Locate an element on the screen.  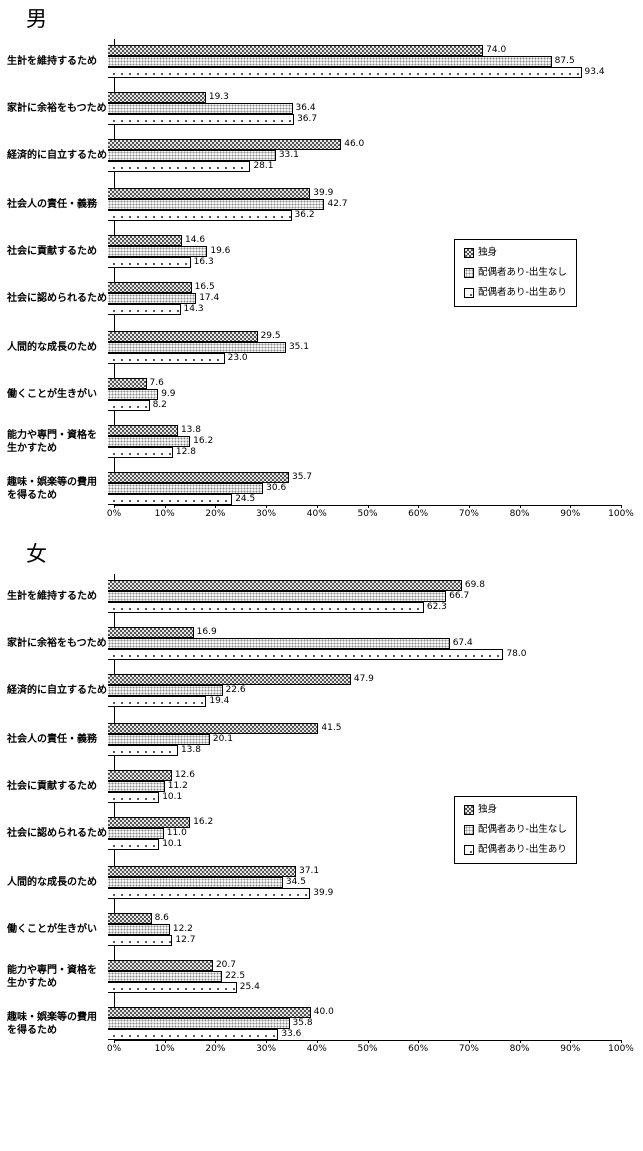
x-axis-tick-label: 80% is located at coordinates (519, 1049).